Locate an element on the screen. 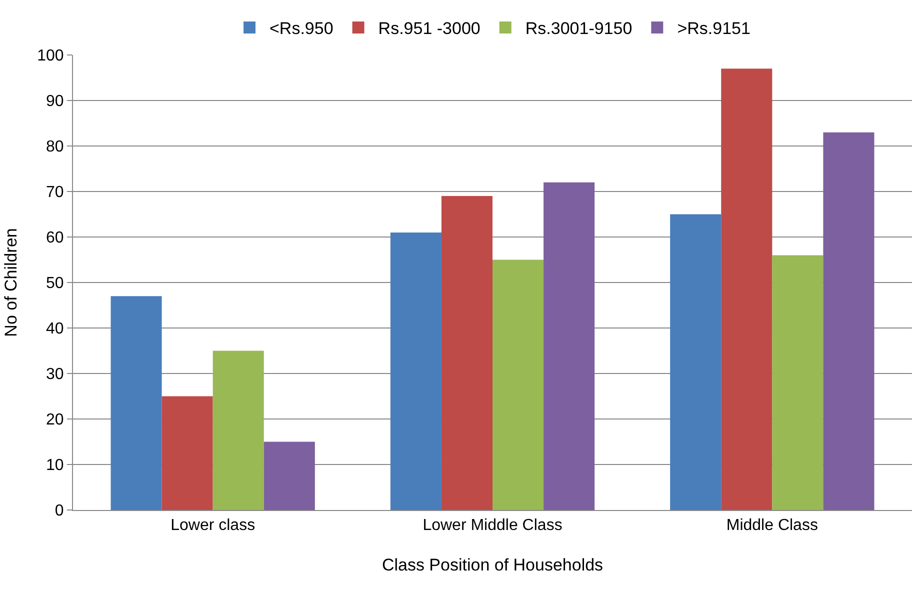 This screenshot has height=590, width=922. y-tick-label: 70 is located at coordinates (55, 193).